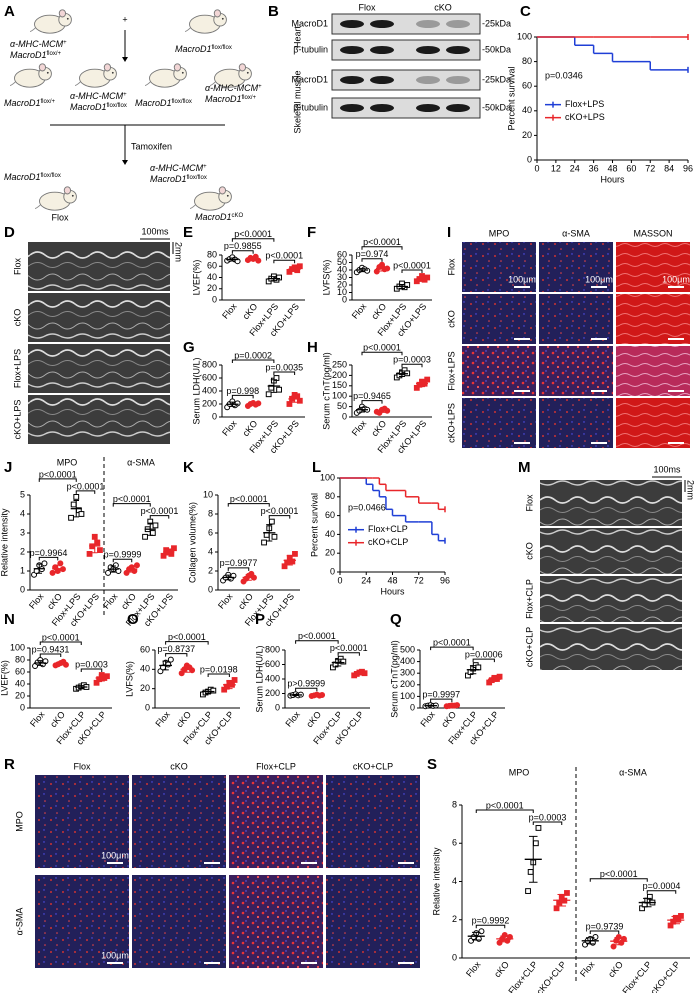 Image resolution: width=695 pixels, height=993 pixels. I want to click on blot-group: Flox, so click(367, 7).